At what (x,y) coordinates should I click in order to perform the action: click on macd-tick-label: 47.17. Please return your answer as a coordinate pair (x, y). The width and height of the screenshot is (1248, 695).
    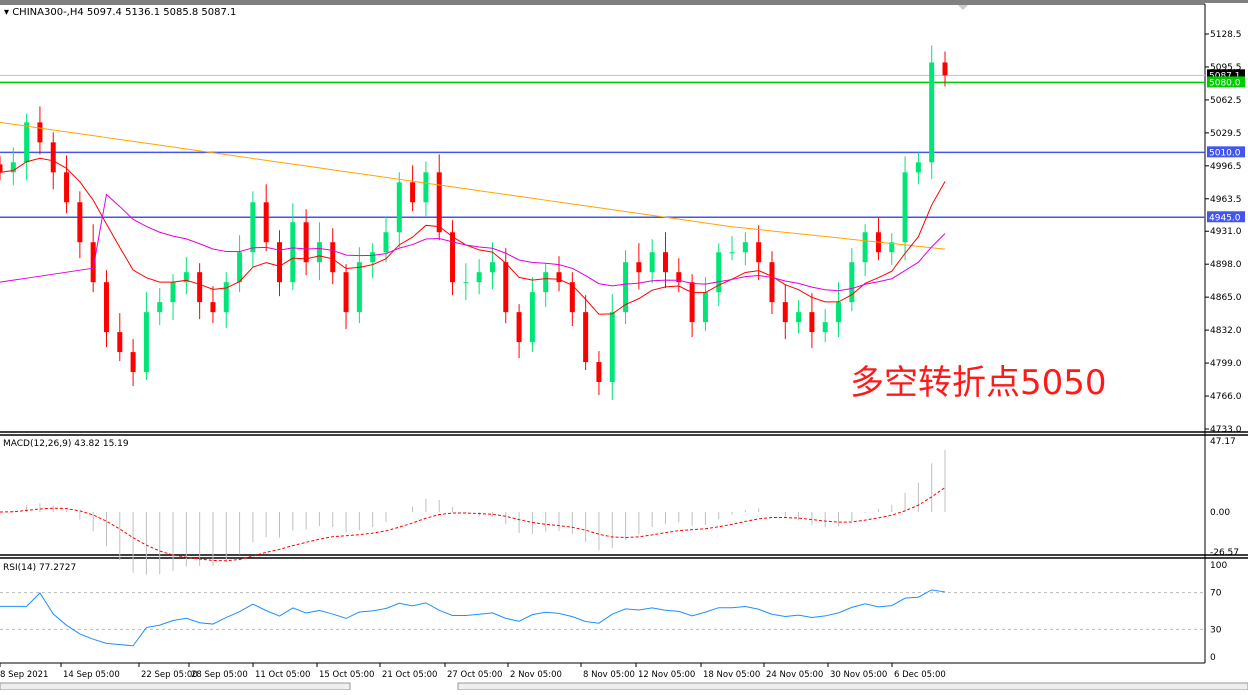
    Looking at the image, I should click on (1223, 442).